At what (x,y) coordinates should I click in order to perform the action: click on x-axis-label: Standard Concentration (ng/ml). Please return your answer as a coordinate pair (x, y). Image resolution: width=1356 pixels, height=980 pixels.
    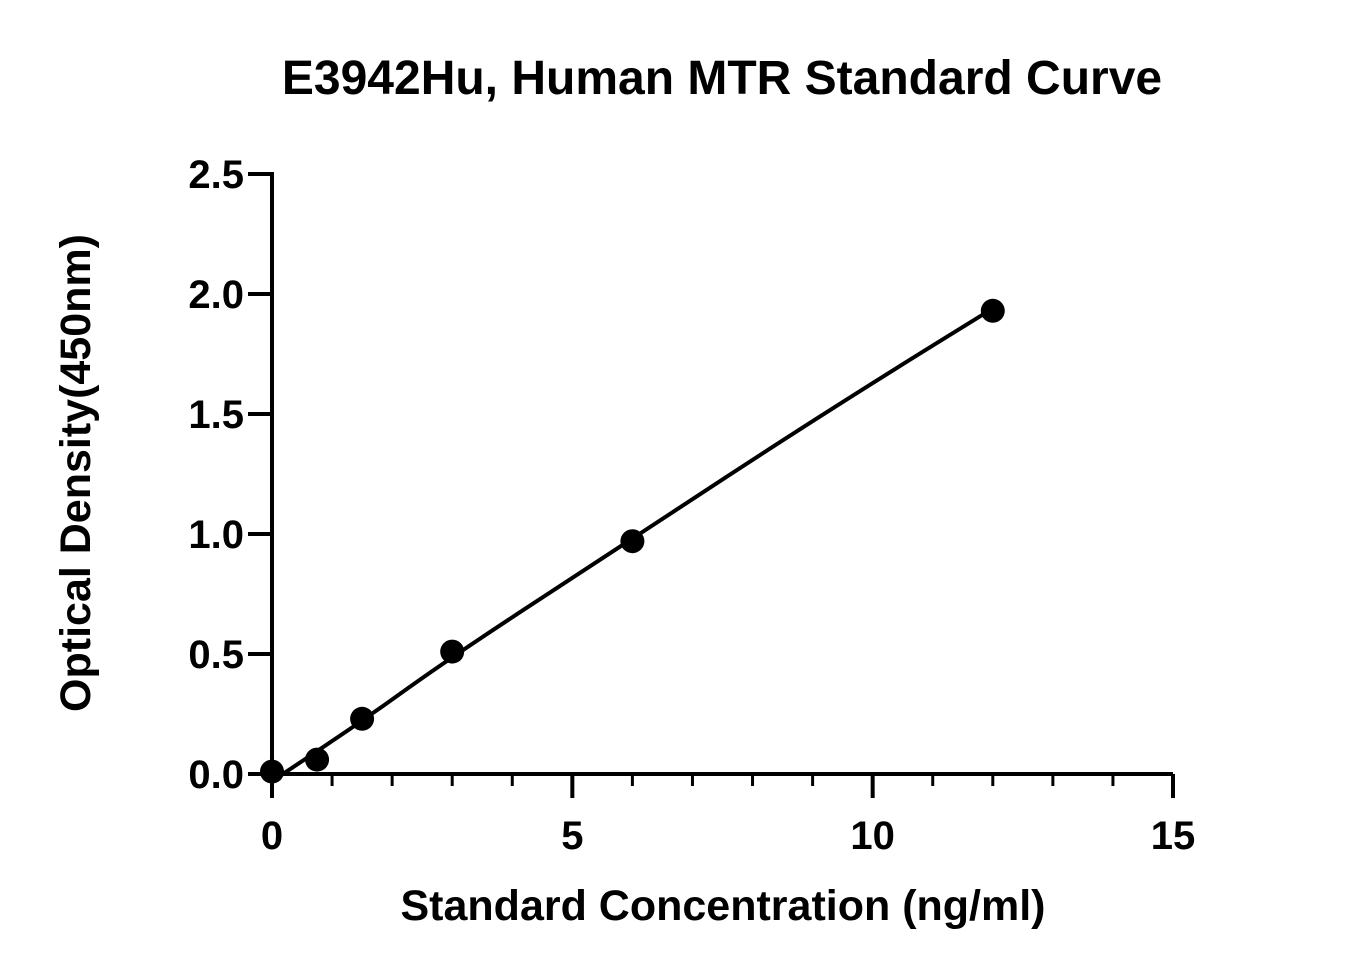
    Looking at the image, I should click on (723, 906).